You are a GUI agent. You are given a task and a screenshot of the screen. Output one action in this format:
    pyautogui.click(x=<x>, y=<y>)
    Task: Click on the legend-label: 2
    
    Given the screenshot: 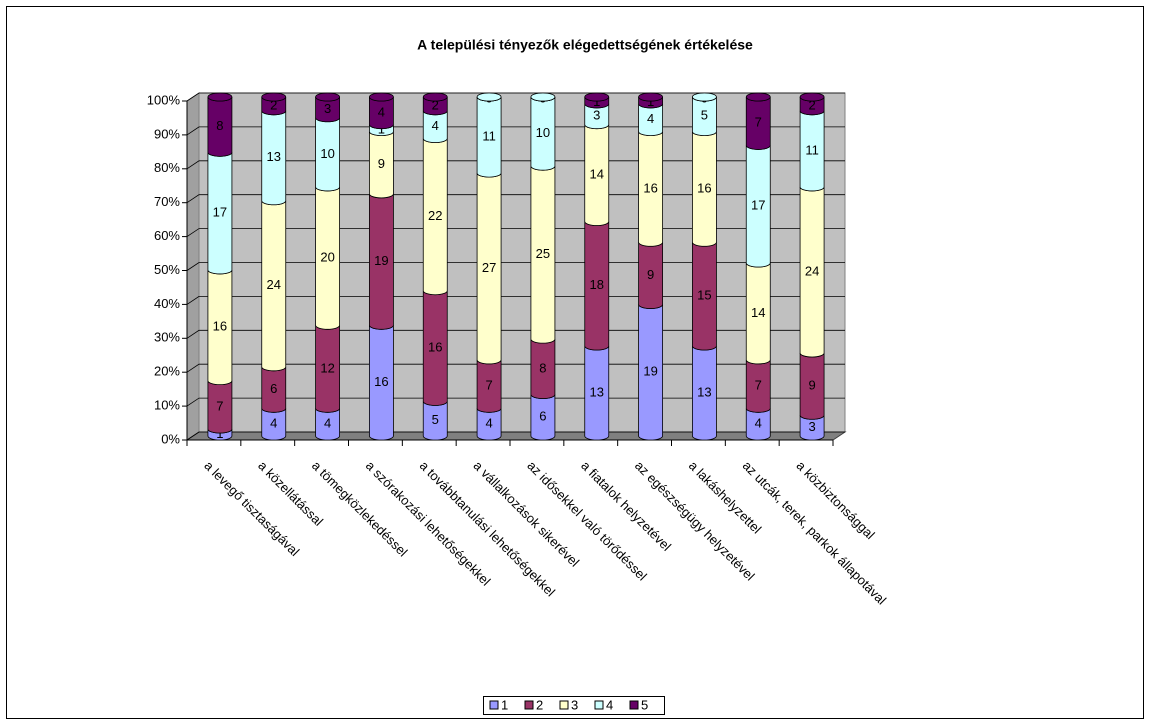 What is the action you would take?
    pyautogui.click(x=539, y=704)
    